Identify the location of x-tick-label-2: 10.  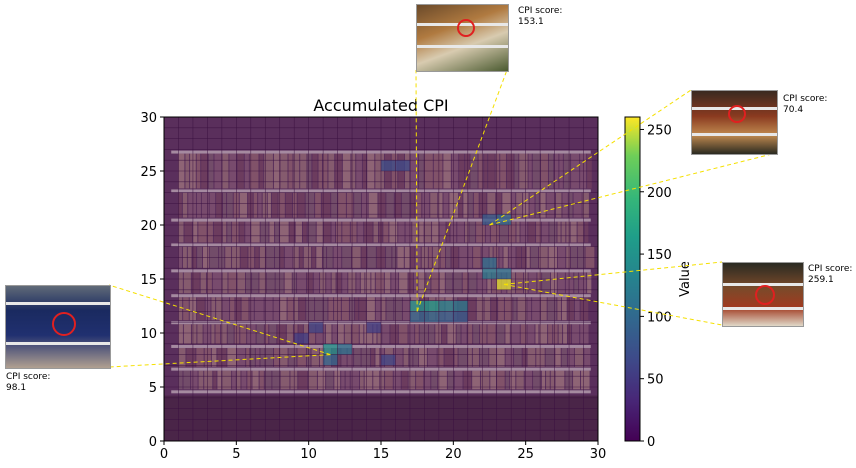
(308, 454).